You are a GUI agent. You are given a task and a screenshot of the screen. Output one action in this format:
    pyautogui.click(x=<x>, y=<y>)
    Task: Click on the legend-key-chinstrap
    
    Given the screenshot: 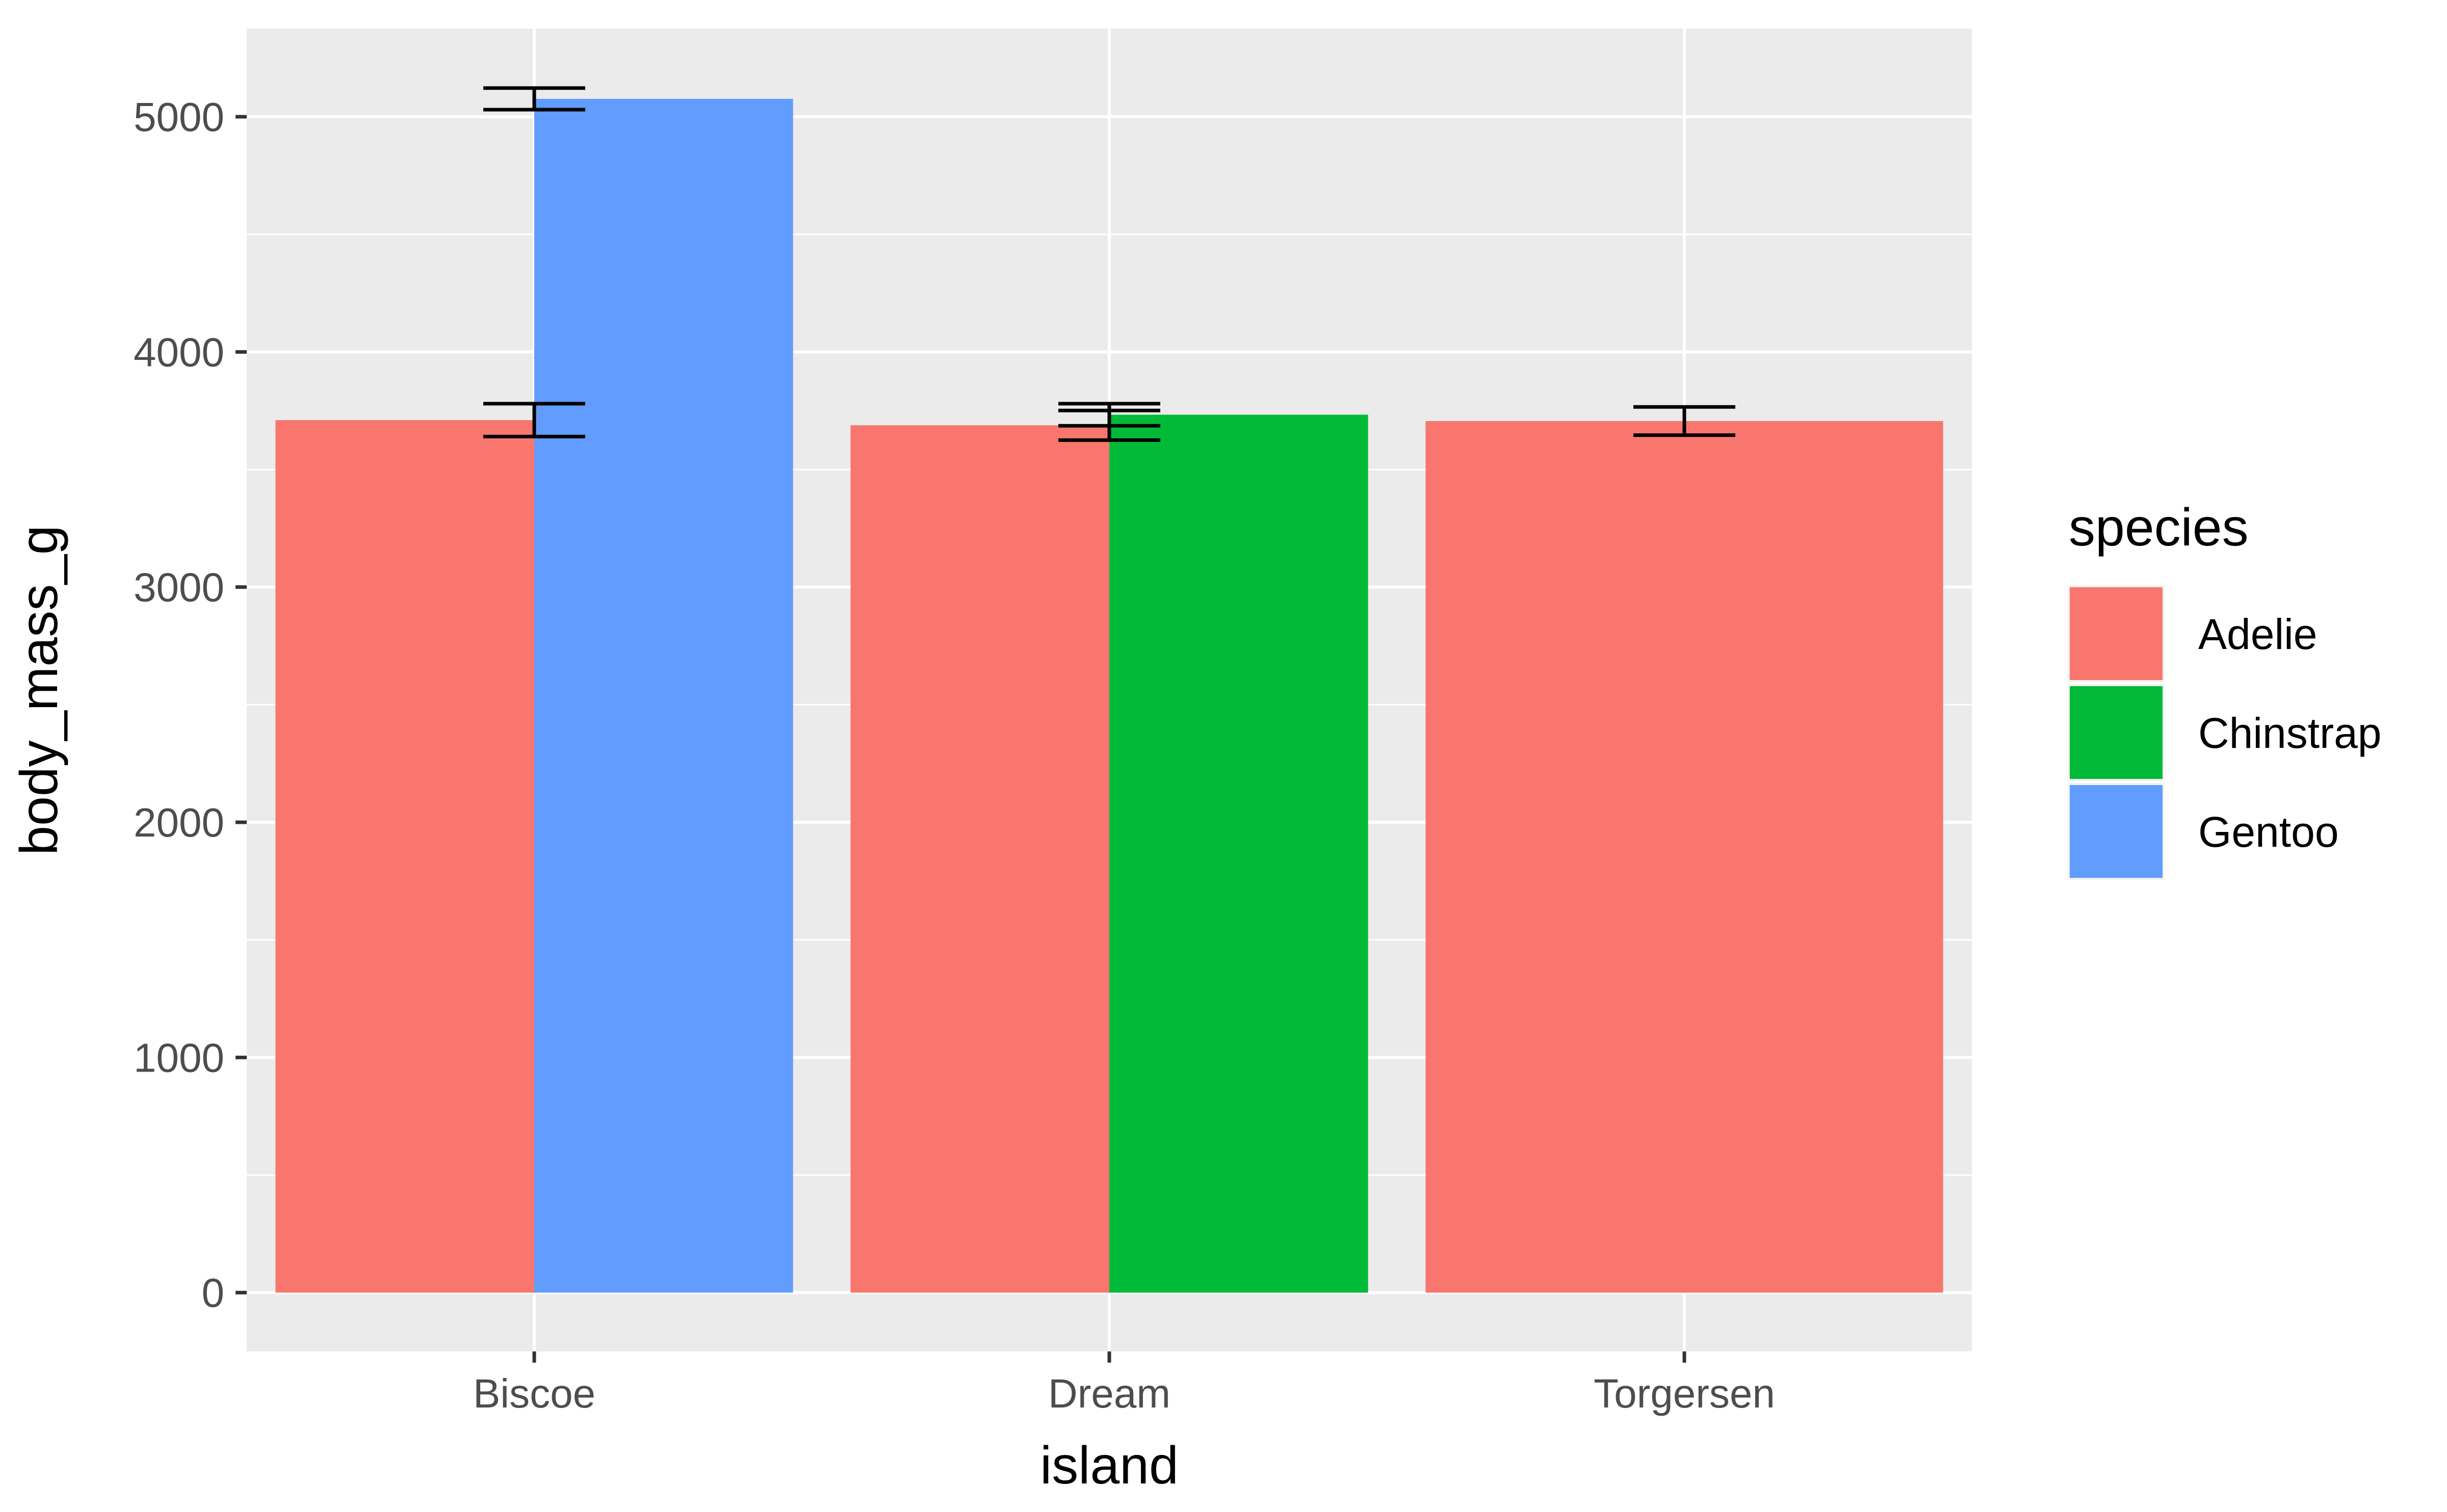 What is the action you would take?
    pyautogui.click(x=2116, y=732)
    